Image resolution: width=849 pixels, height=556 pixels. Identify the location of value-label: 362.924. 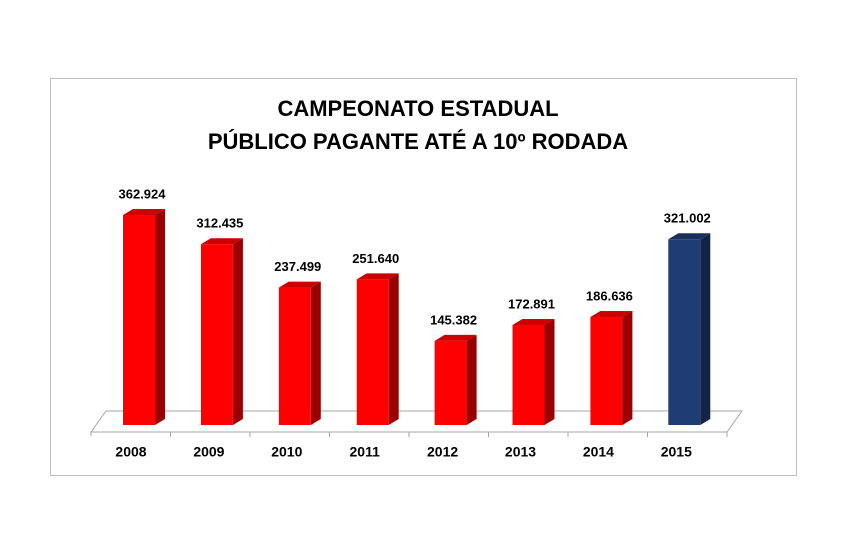
(143, 193).